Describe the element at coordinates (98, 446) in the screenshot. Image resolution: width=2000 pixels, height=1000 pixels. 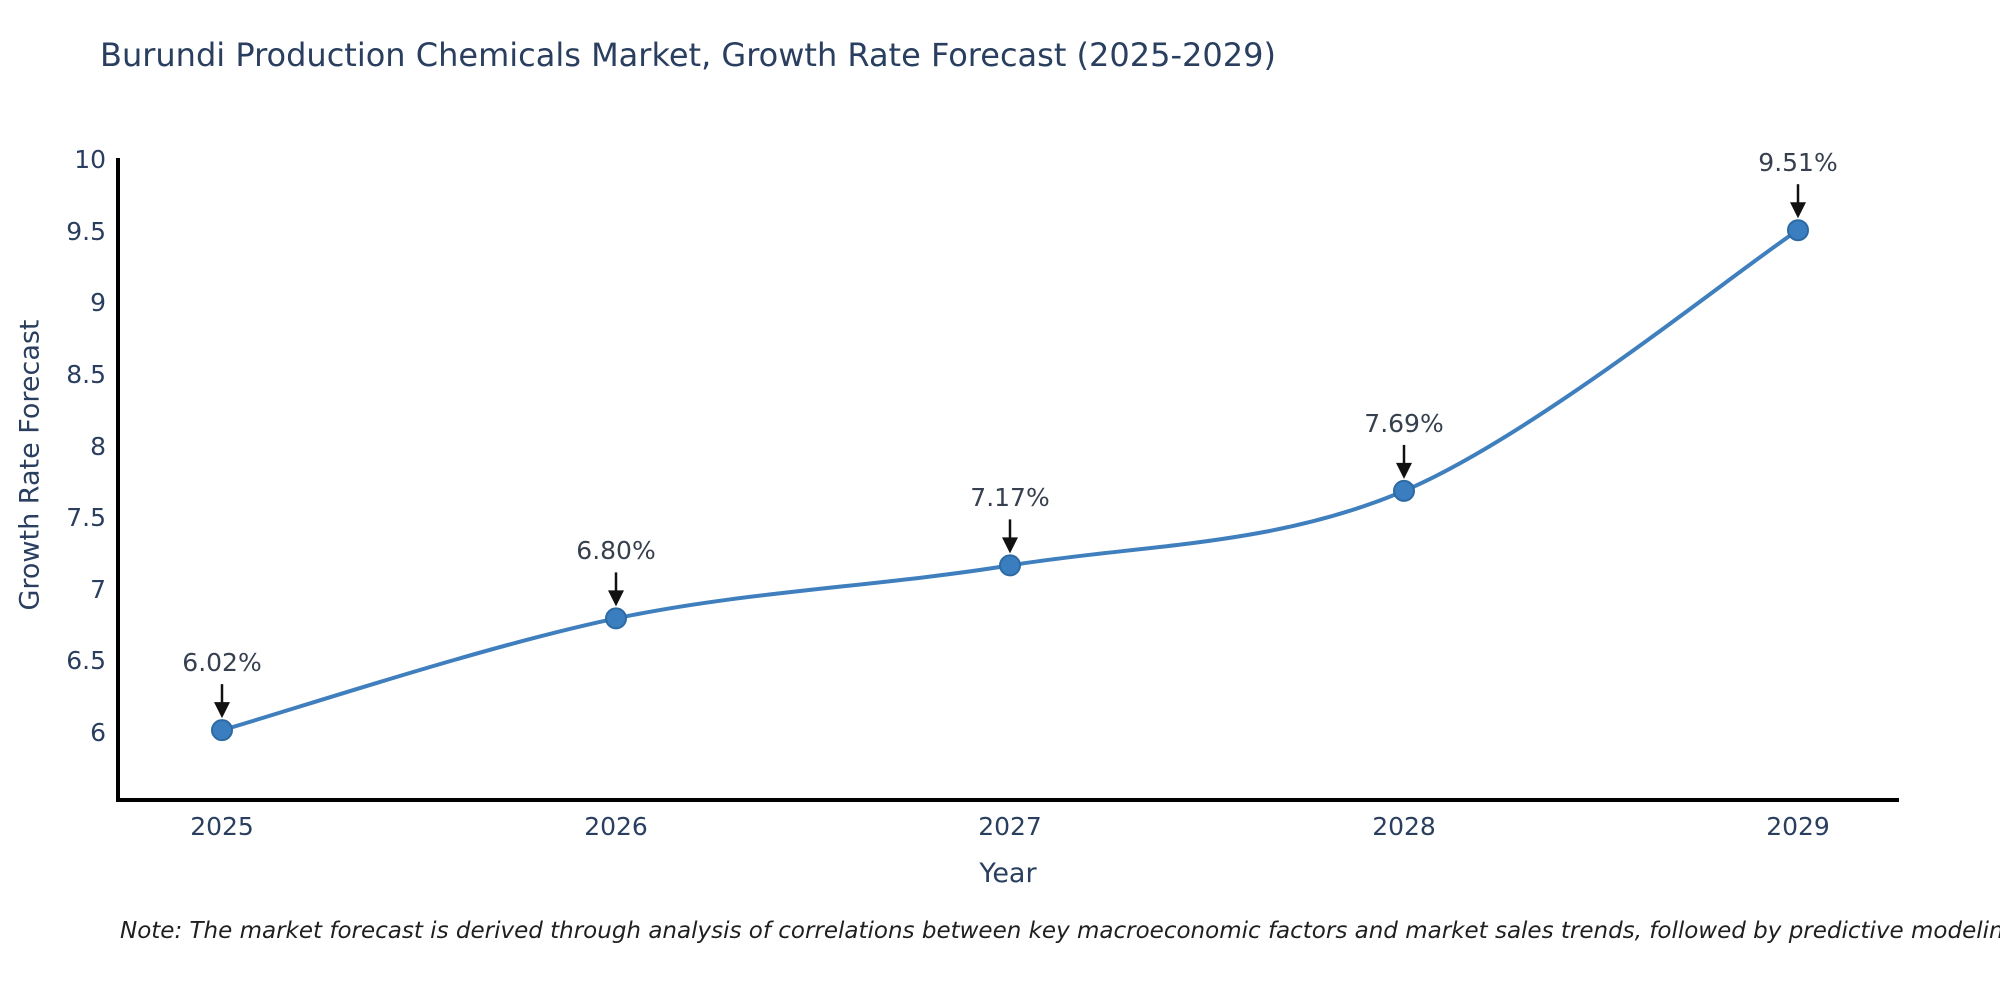
I see `y-tick-label: 8` at that location.